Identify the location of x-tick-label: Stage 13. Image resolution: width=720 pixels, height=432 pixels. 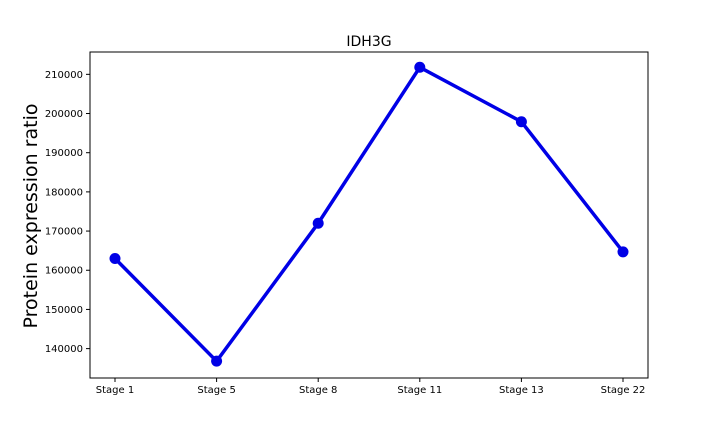
(521, 390).